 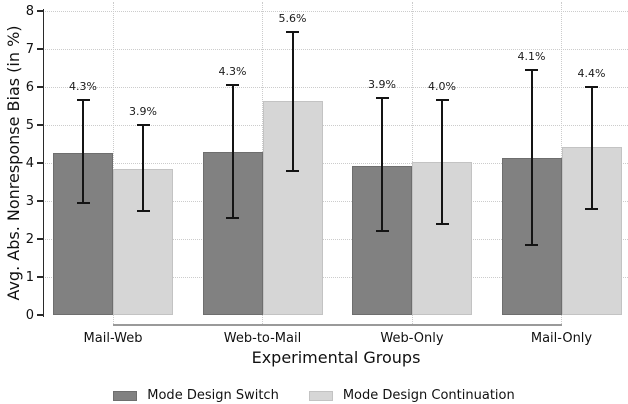 What do you see at coordinates (29, 49) in the screenshot?
I see `y-tick-label: 7` at bounding box center [29, 49].